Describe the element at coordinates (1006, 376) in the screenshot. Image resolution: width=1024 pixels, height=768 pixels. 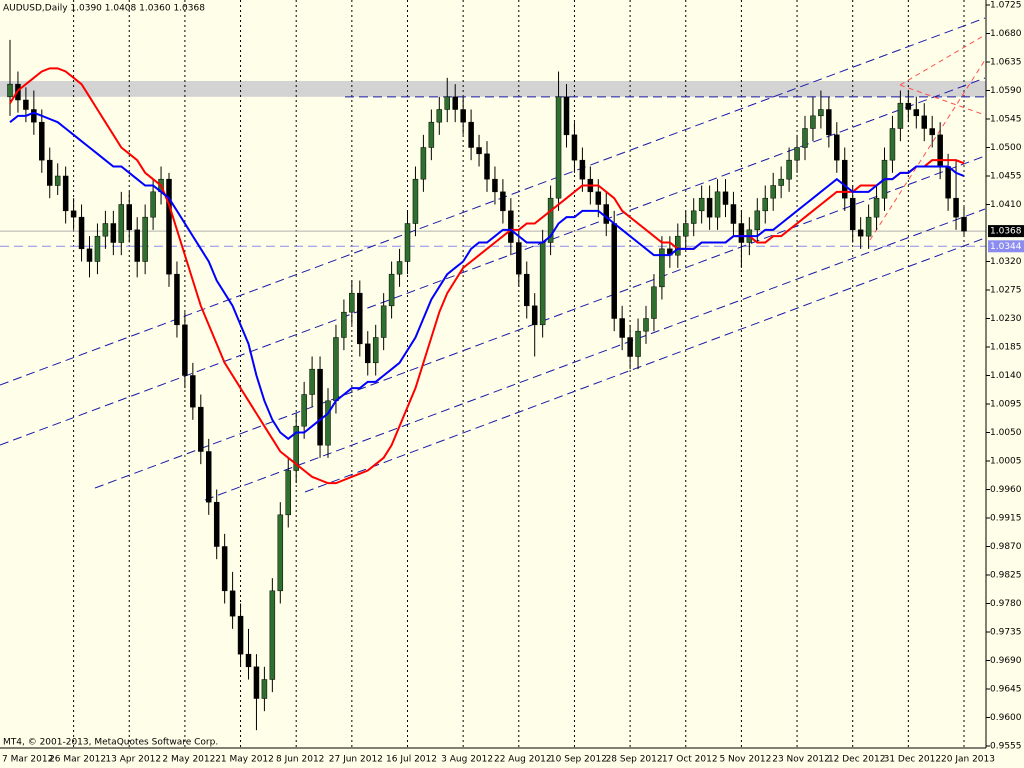
I see `y-tick-label: 1.0140` at that location.